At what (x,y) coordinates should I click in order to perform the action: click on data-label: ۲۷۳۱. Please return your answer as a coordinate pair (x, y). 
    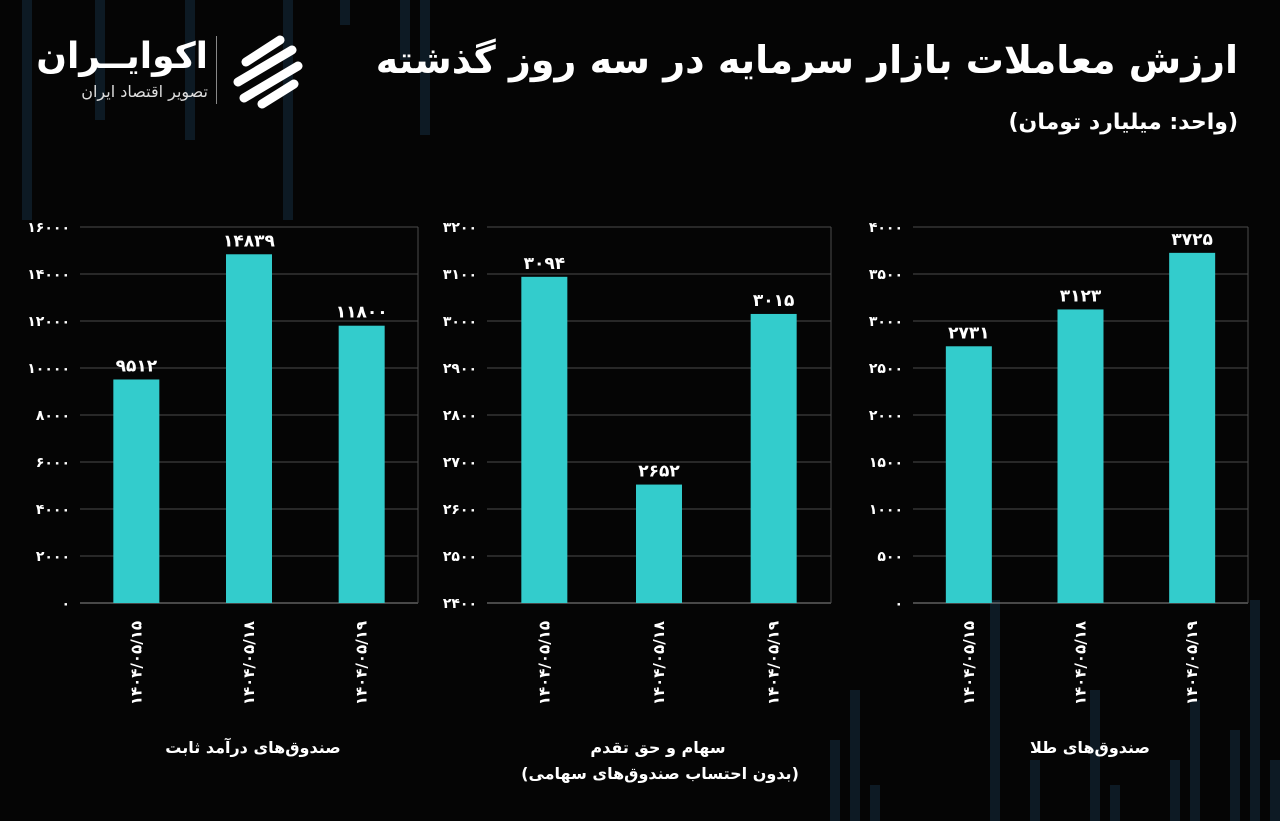
    Looking at the image, I should click on (969, 333).